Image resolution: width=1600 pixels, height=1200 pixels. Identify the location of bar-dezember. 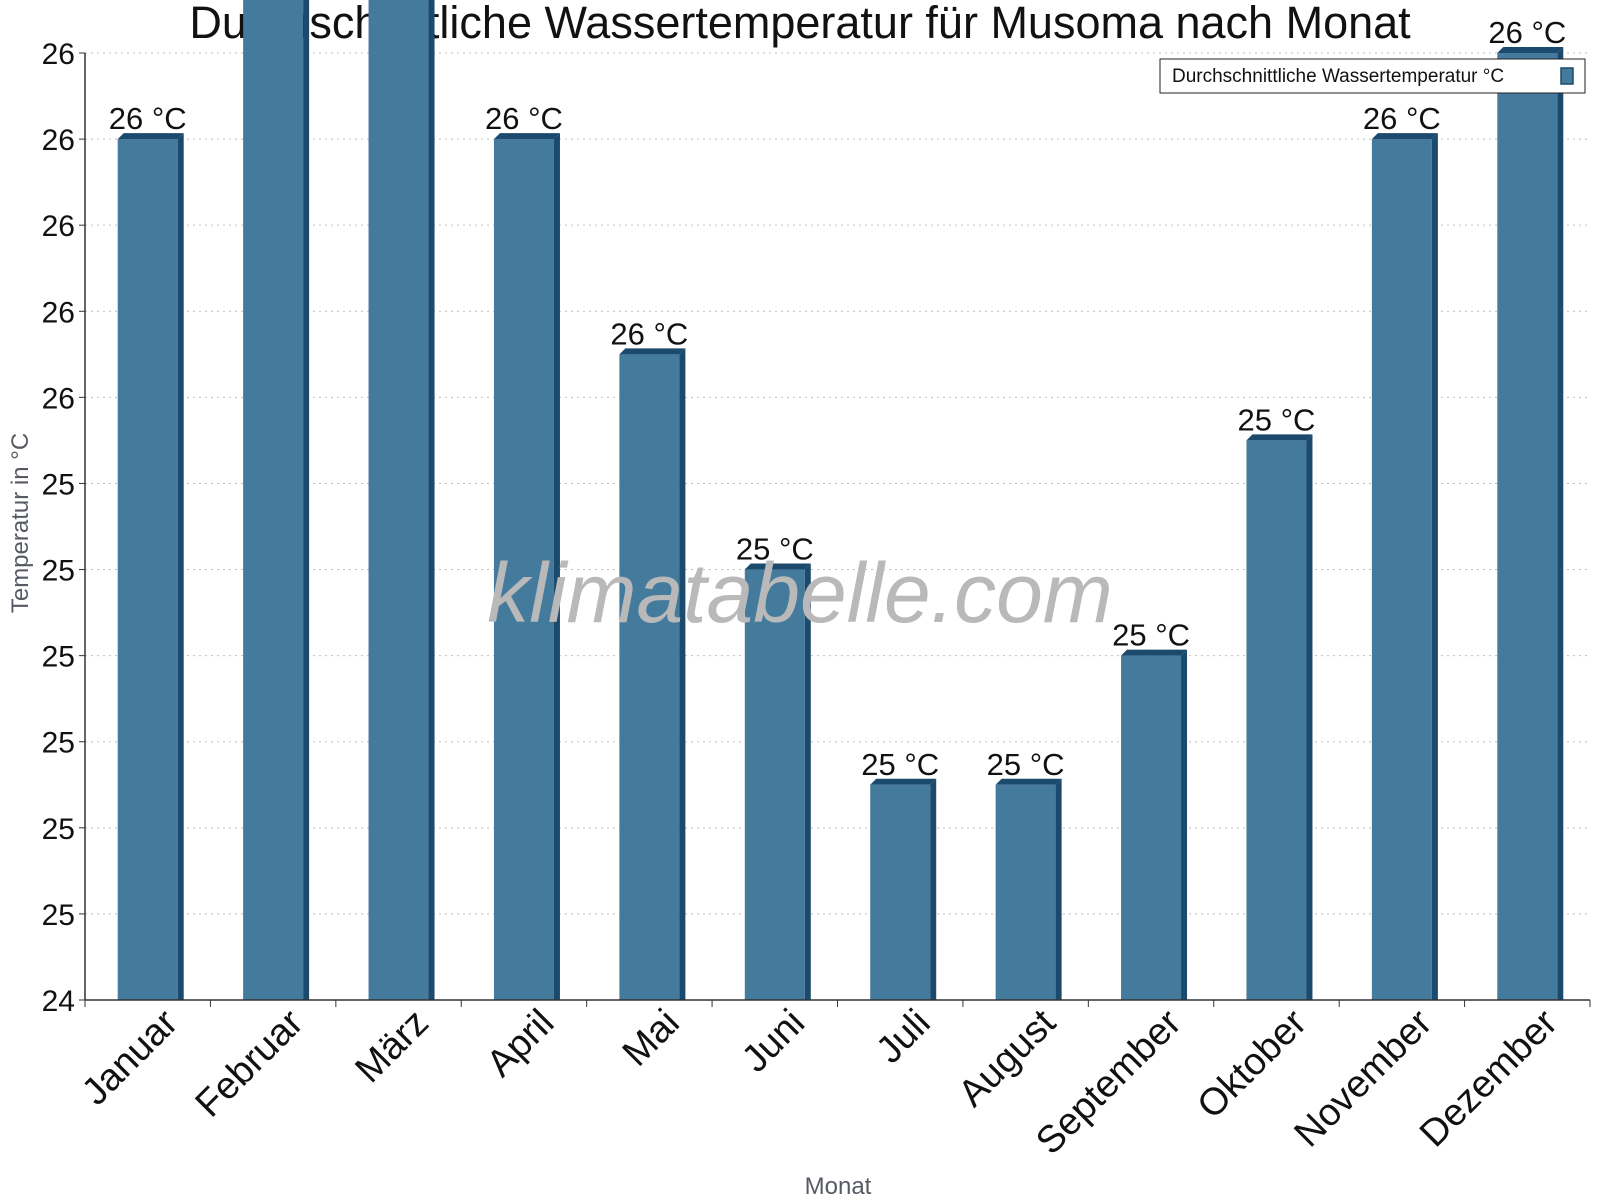
(1530, 523).